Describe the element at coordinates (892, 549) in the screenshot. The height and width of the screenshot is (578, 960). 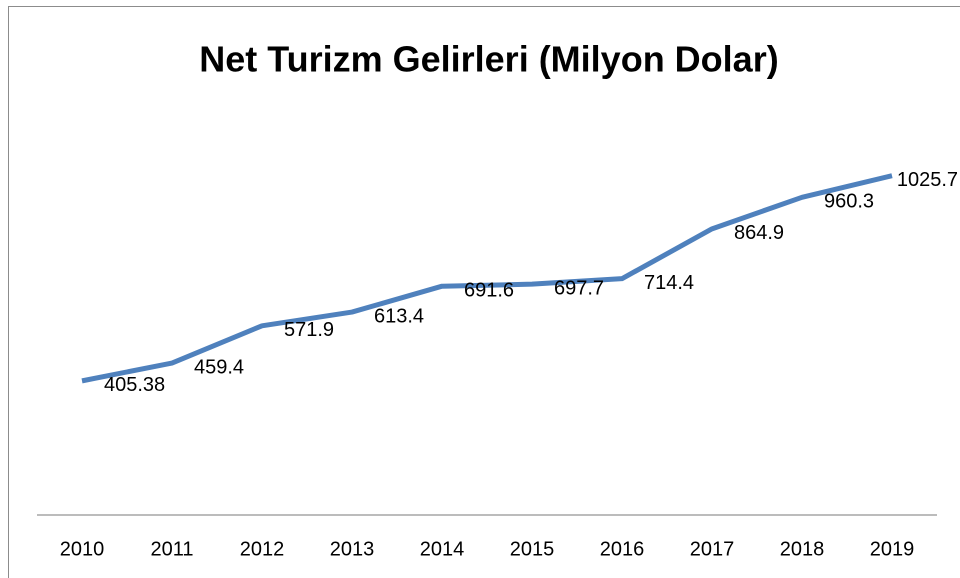
I see `x-tick-label: 2019` at that location.